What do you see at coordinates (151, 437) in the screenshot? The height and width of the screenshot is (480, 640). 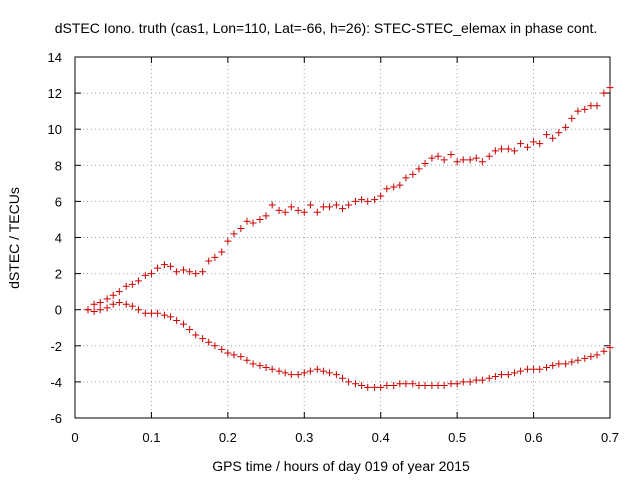 I see `x-tick-label: 0.1` at bounding box center [151, 437].